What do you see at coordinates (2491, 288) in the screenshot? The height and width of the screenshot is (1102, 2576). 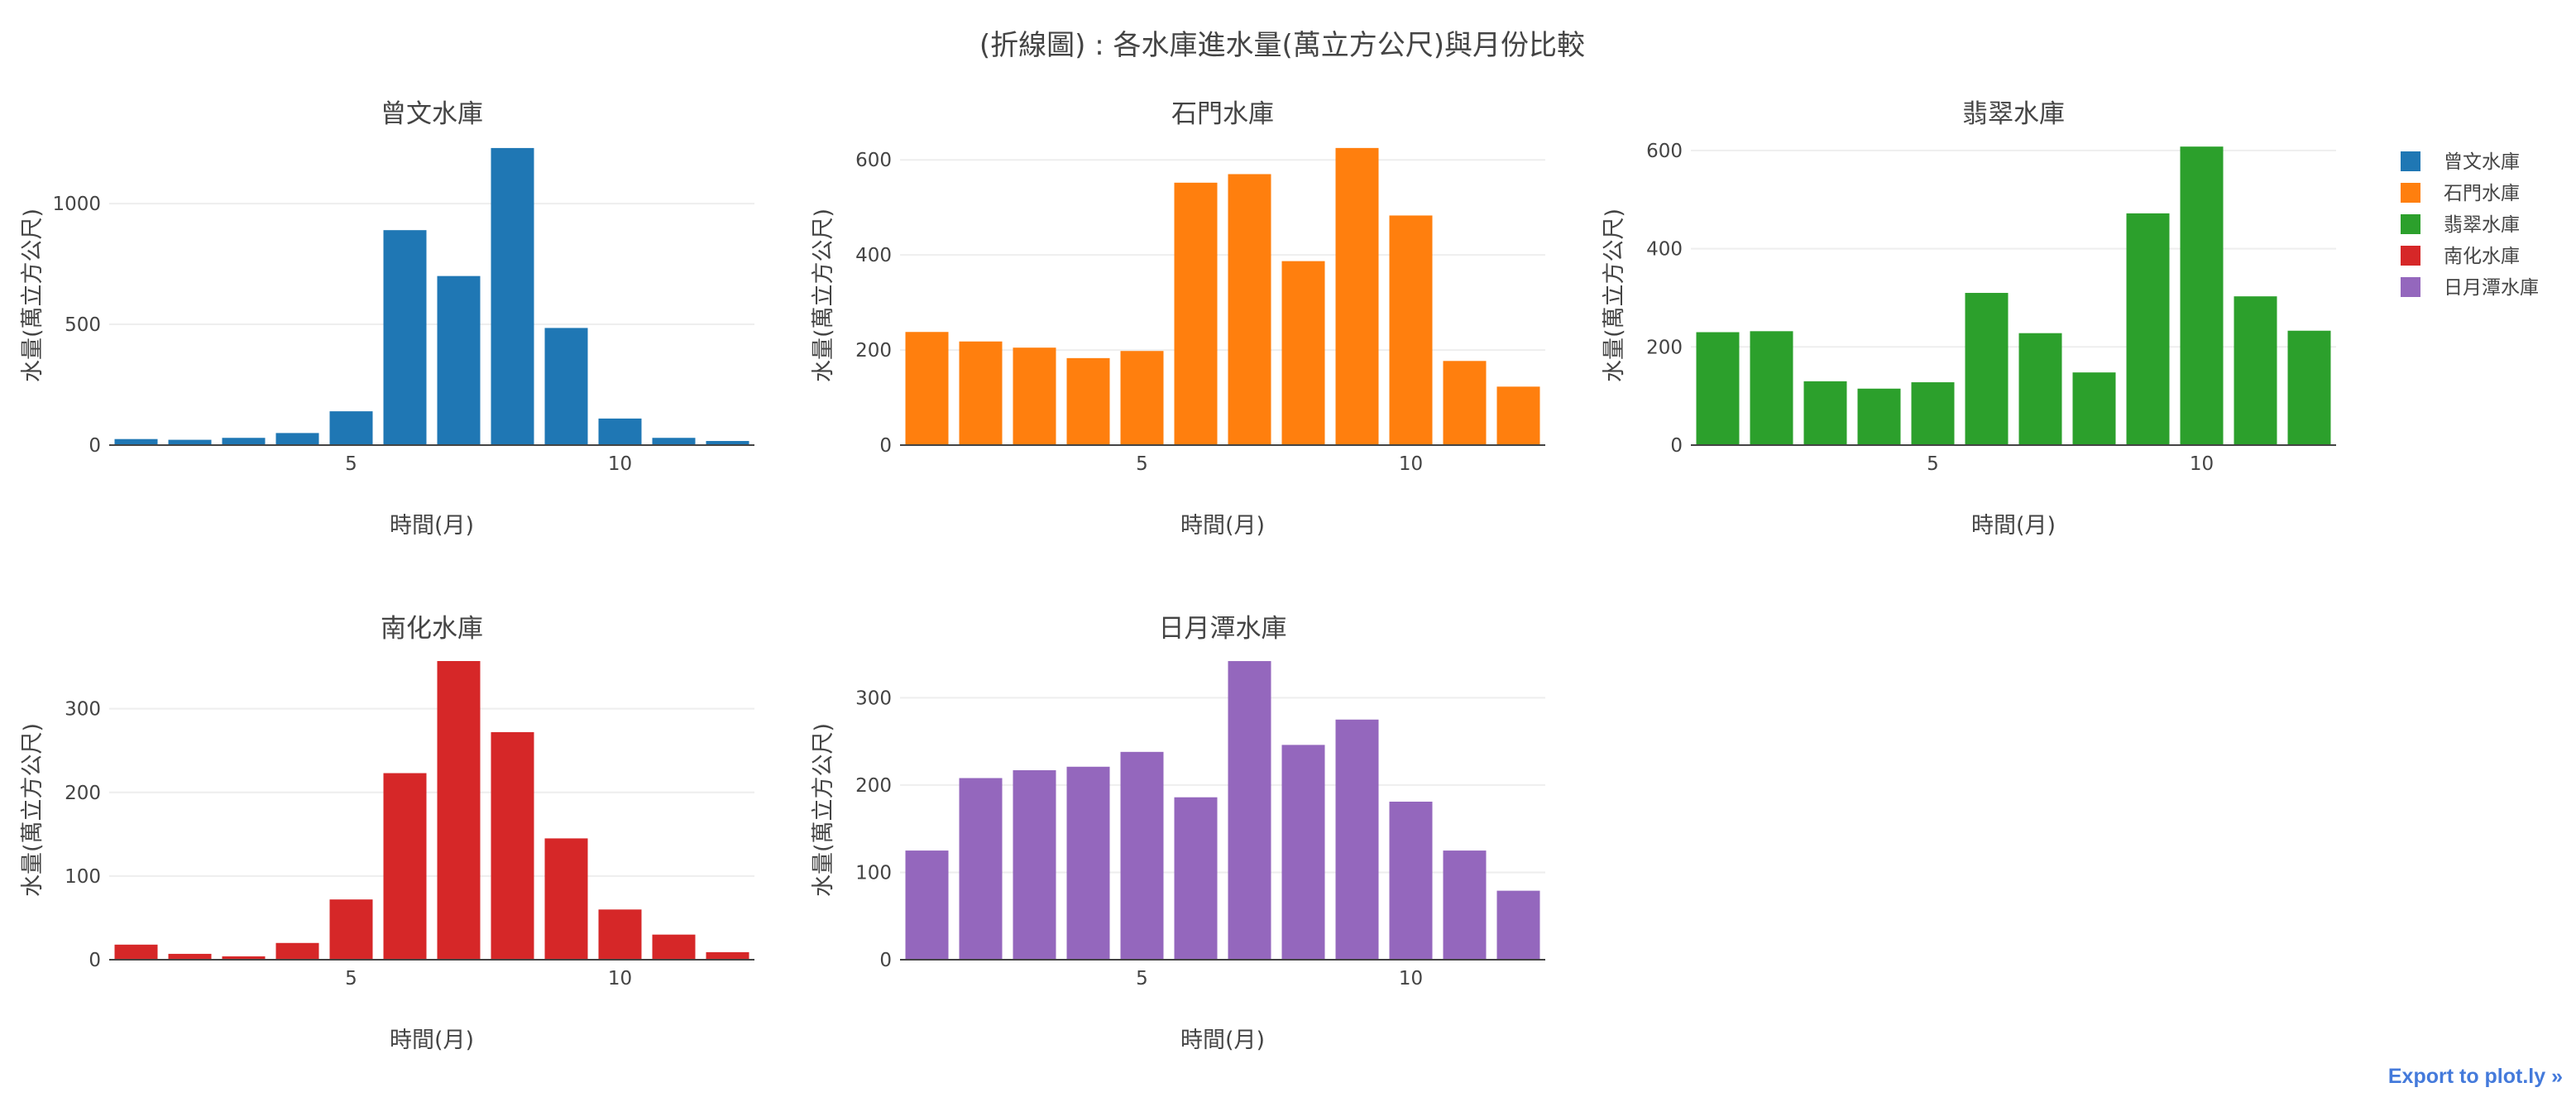 I see `legend-label: 日月潭水庫` at bounding box center [2491, 288].